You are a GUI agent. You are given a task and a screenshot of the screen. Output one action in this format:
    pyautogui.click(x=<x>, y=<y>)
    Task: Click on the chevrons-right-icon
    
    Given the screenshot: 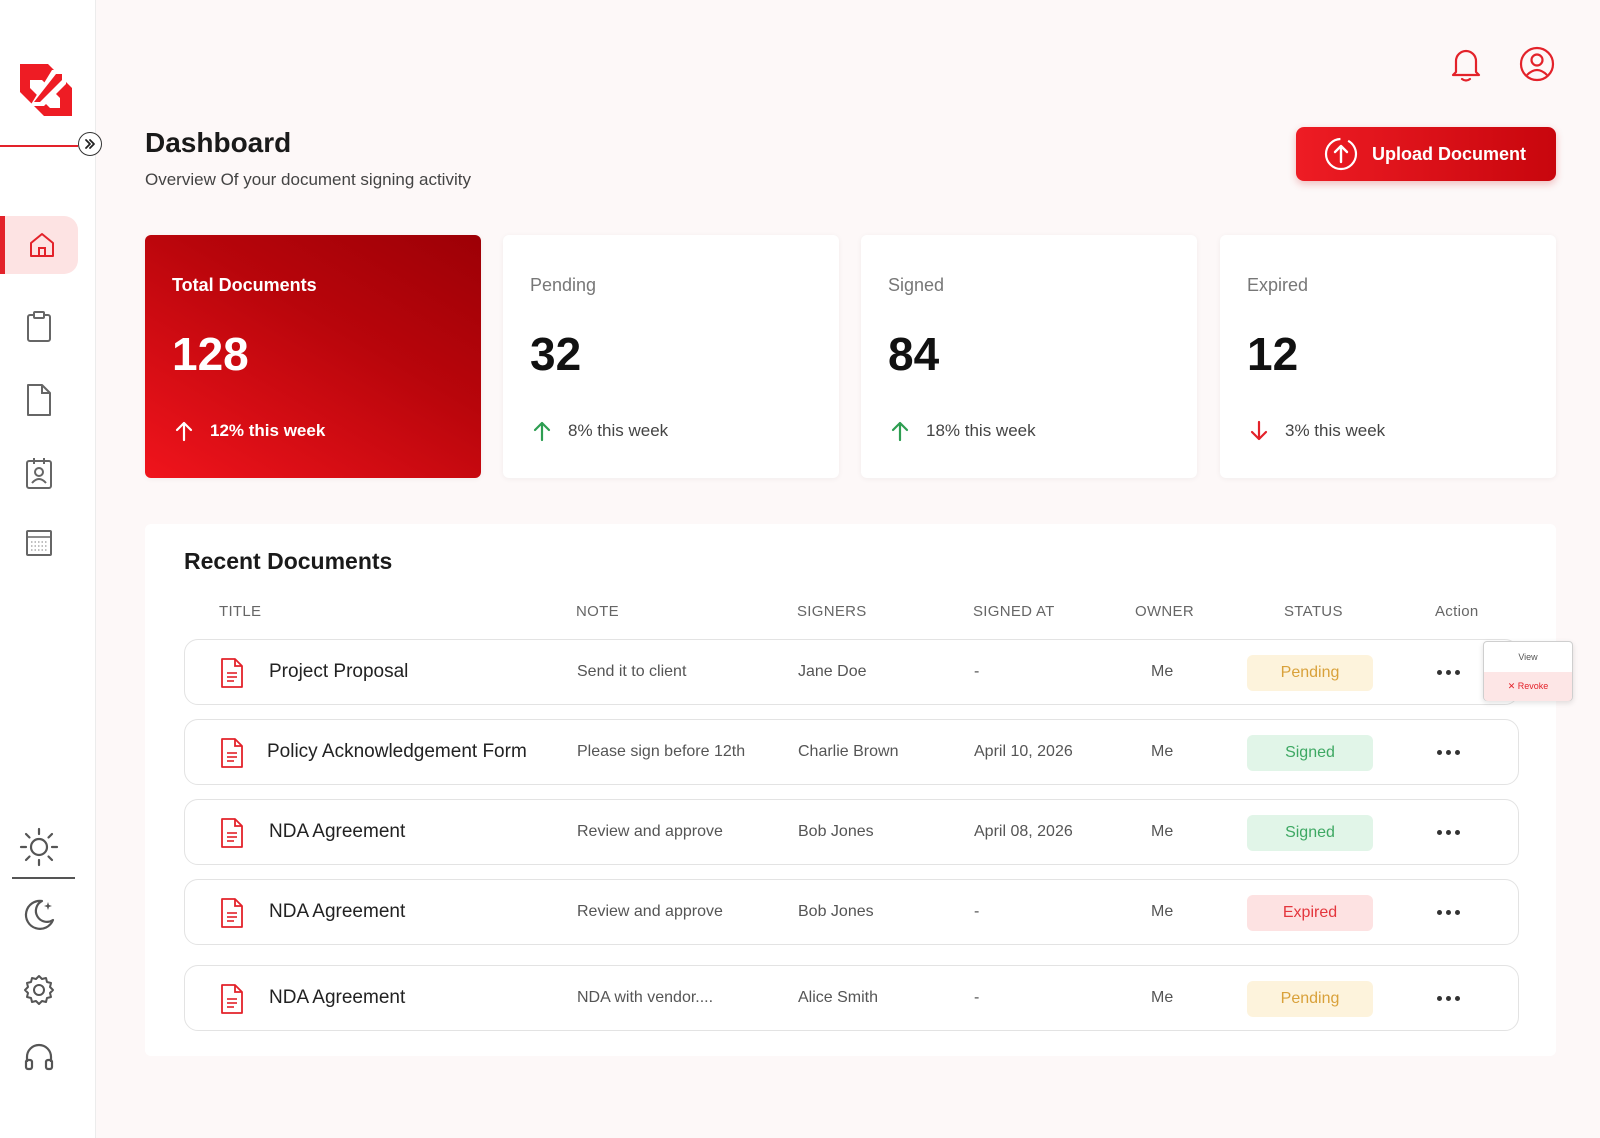 What is the action you would take?
    pyautogui.click(x=90, y=144)
    